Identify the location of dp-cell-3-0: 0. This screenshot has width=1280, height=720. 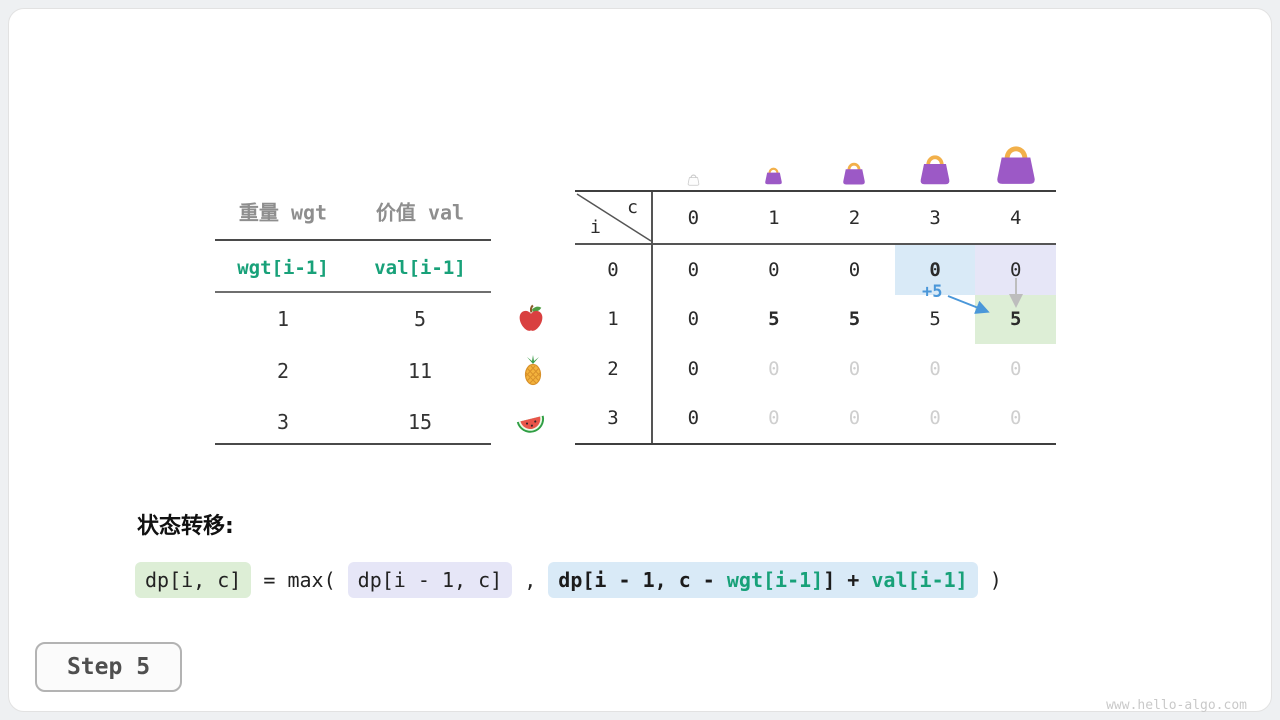
(693, 418).